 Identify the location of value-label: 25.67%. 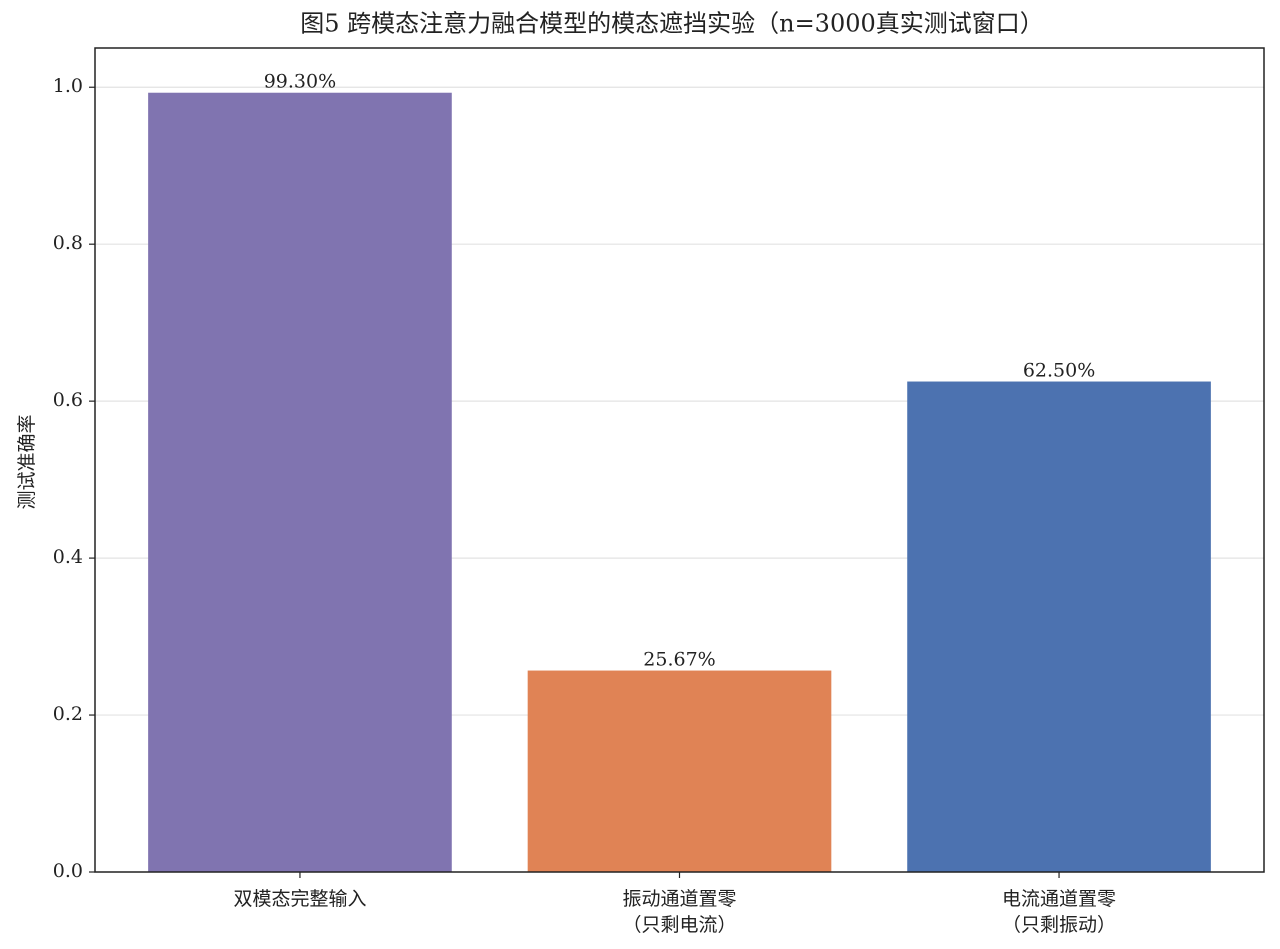
(679, 660).